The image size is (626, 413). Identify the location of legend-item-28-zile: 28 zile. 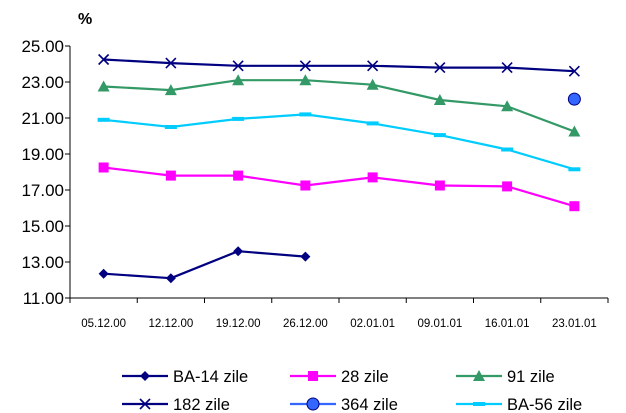
(339, 377).